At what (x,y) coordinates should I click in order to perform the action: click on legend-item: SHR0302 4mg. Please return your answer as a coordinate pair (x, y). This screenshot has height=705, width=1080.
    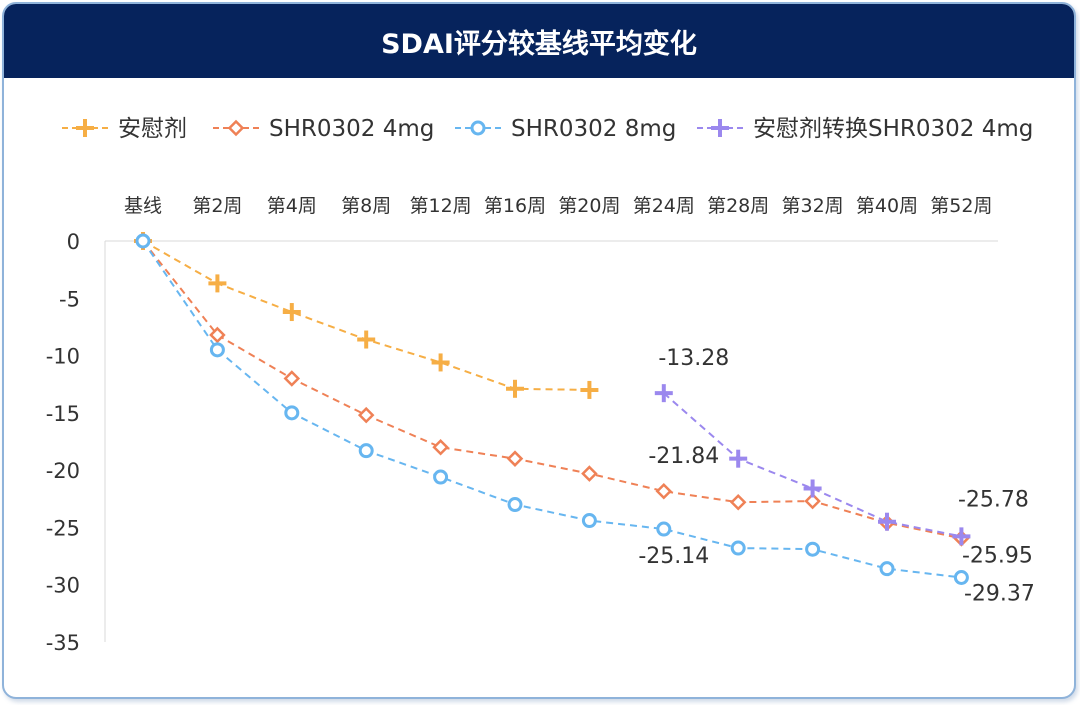
    Looking at the image, I should click on (323, 129).